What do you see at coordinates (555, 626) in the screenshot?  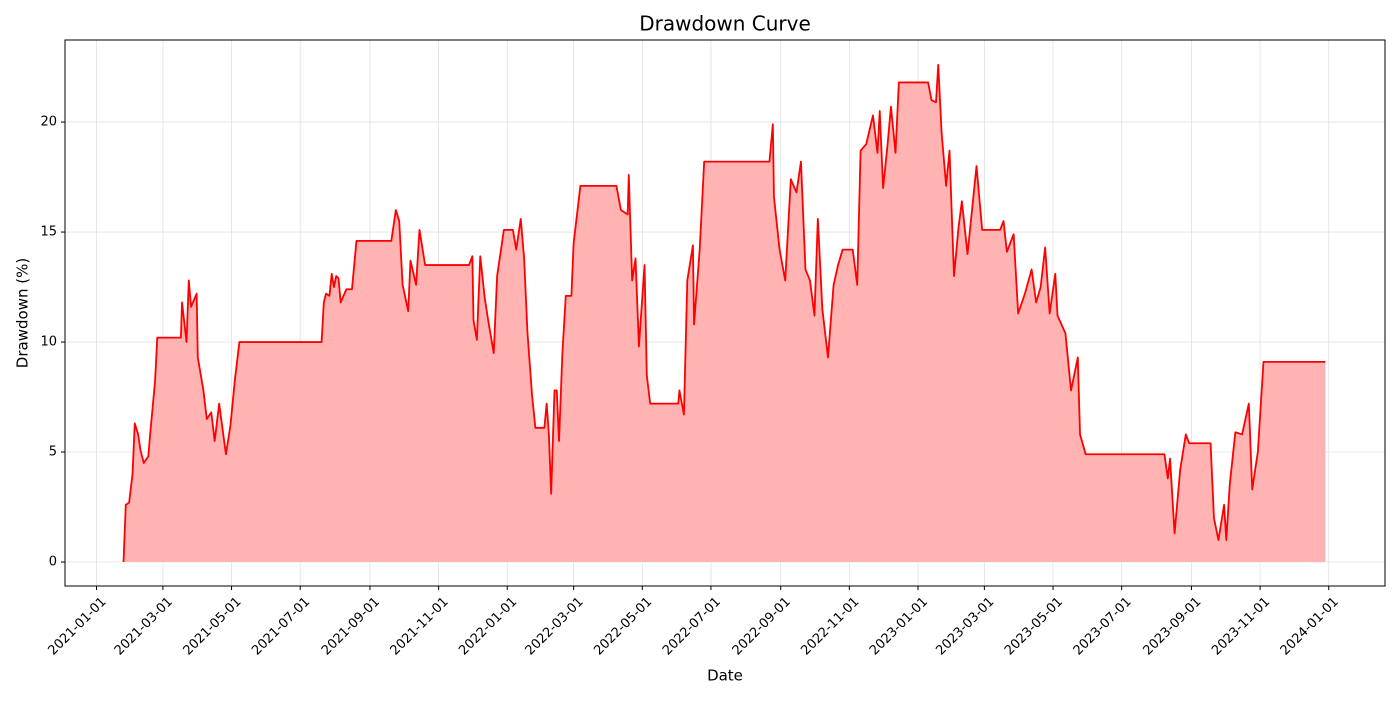 I see `x-tick-label: 2022-03-01` at bounding box center [555, 626].